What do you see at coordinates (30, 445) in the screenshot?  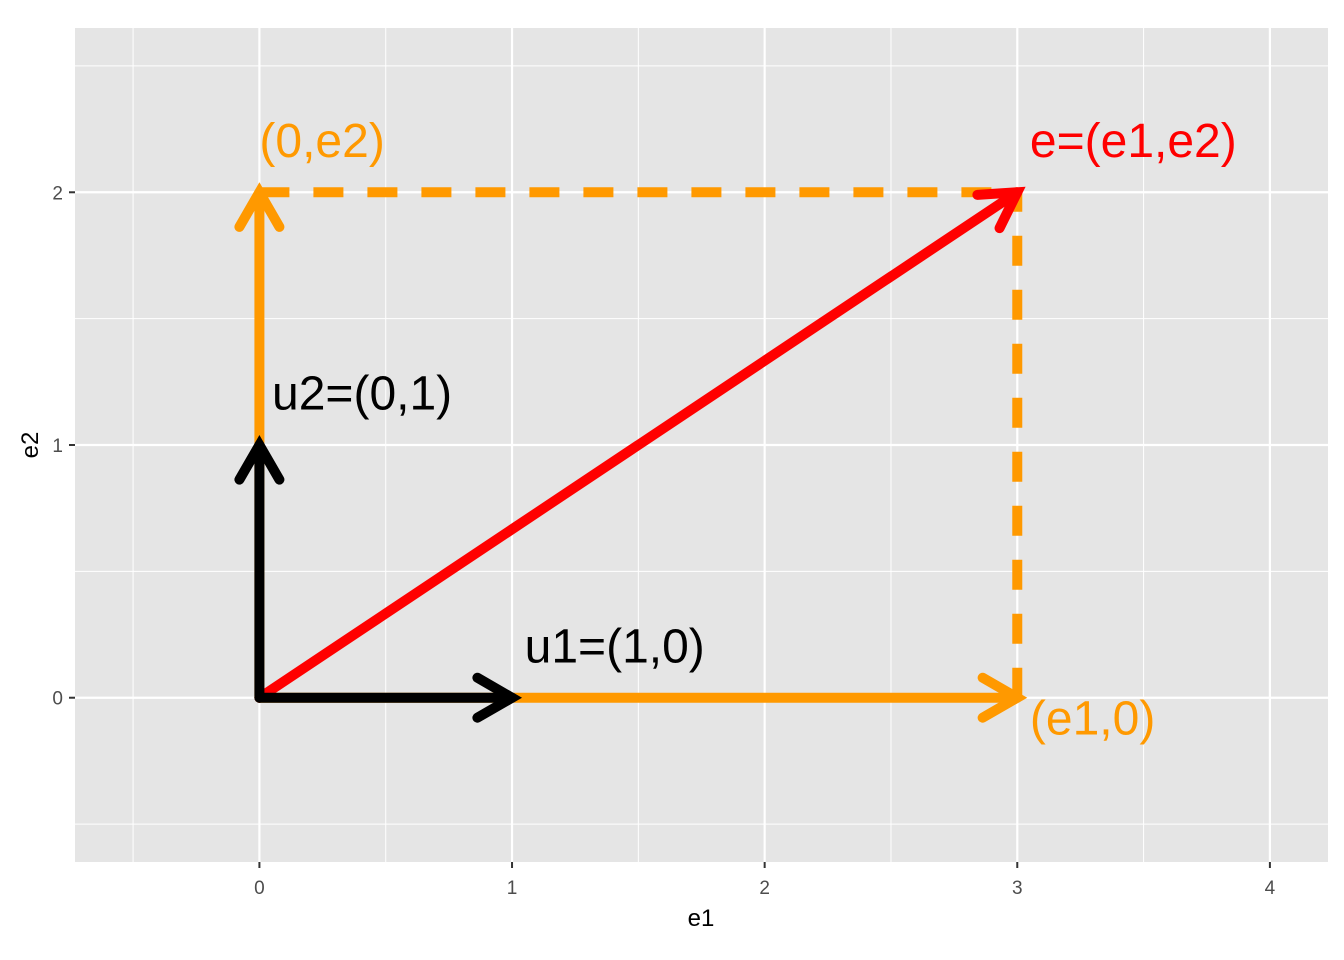 I see `y-axis-title: e2` at bounding box center [30, 445].